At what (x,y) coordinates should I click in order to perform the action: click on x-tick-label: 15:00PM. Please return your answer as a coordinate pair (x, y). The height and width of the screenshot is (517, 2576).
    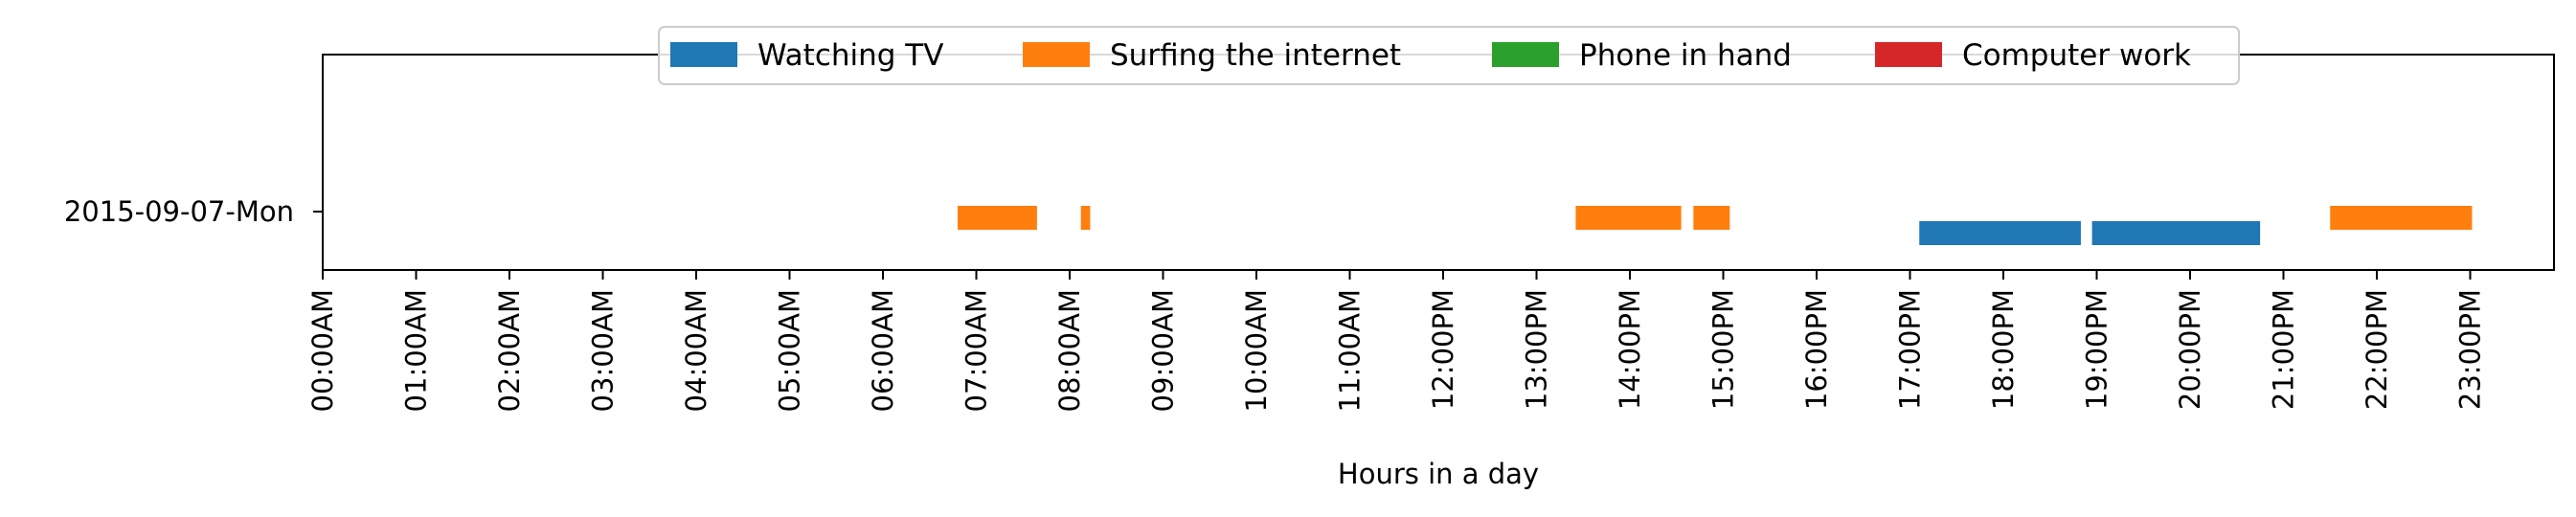
    Looking at the image, I should click on (1723, 349).